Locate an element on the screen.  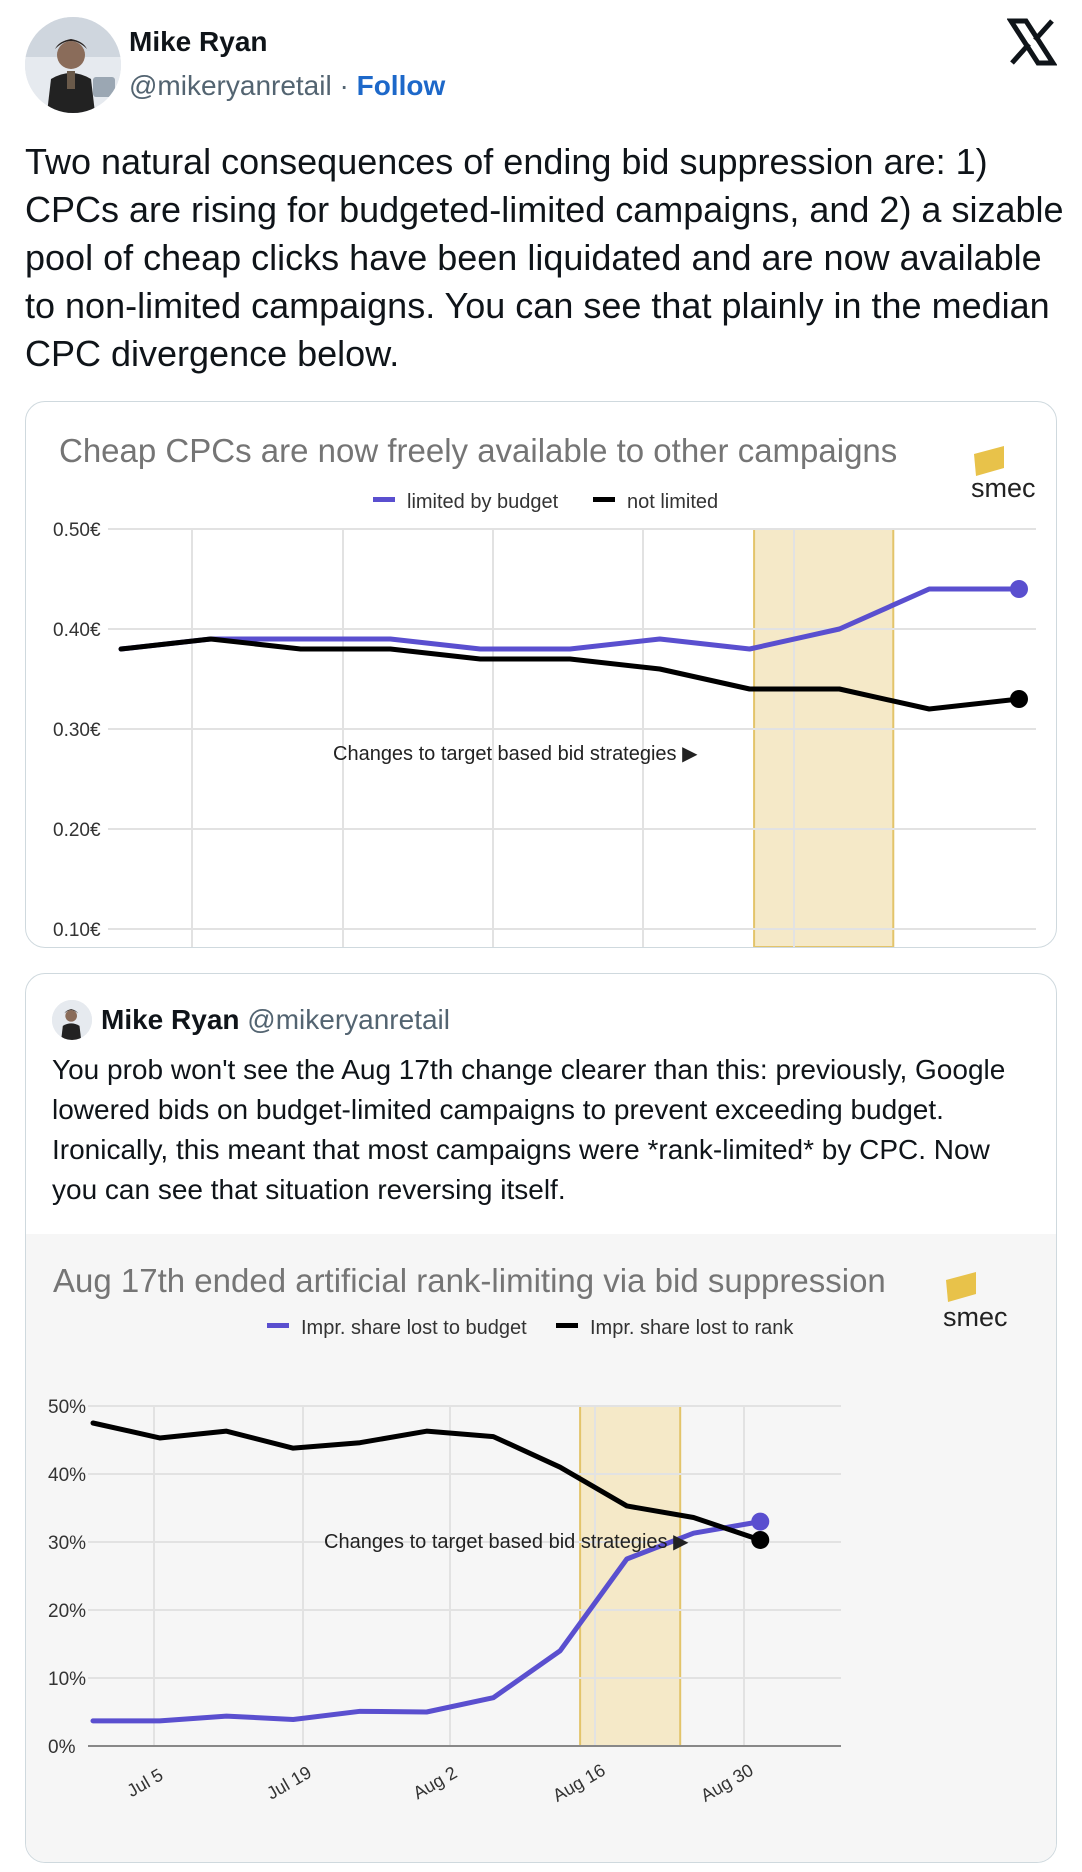
x-tick-label: Aug 30 is located at coordinates (726, 1783).